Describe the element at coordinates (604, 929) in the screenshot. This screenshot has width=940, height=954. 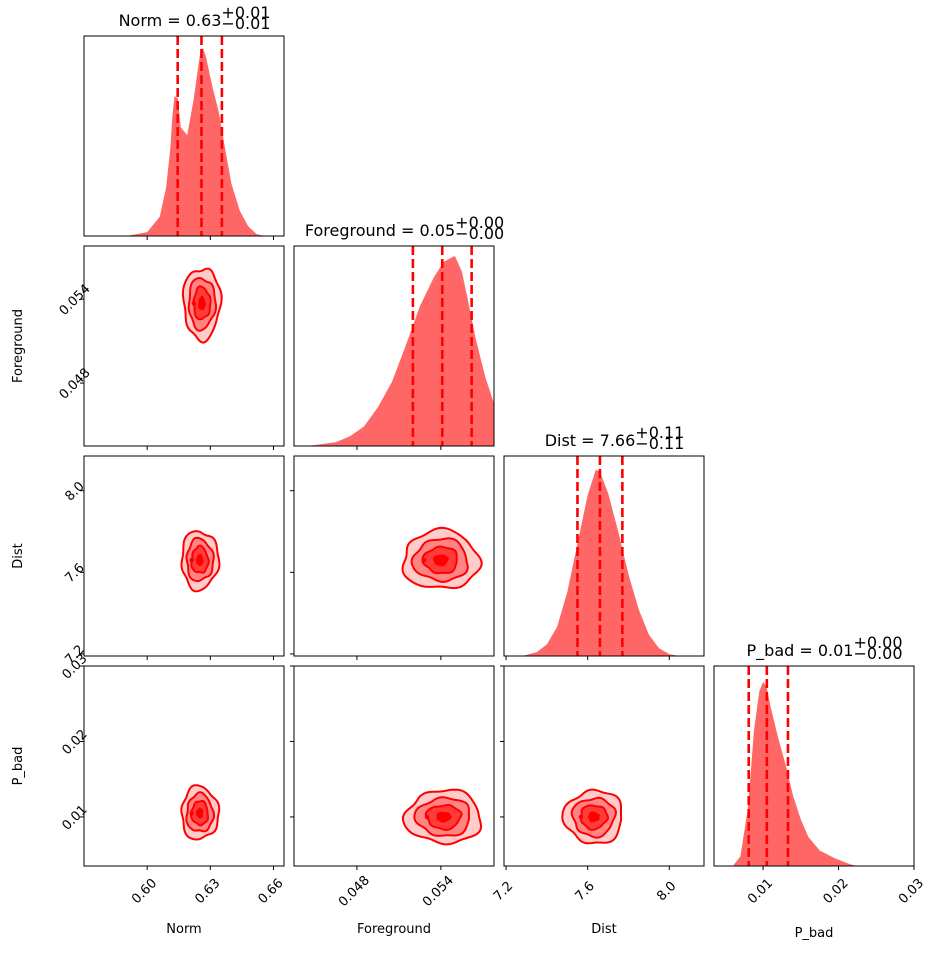
I see `x-axis-label-dist: Dist` at that location.